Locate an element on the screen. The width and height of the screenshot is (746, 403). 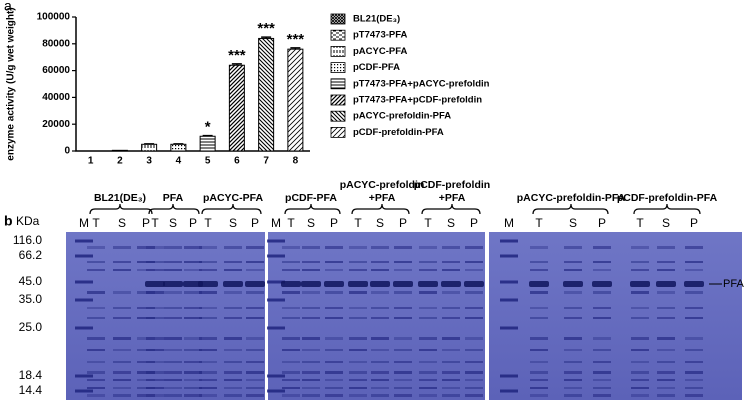
brace is located at coordinates (312, 209).